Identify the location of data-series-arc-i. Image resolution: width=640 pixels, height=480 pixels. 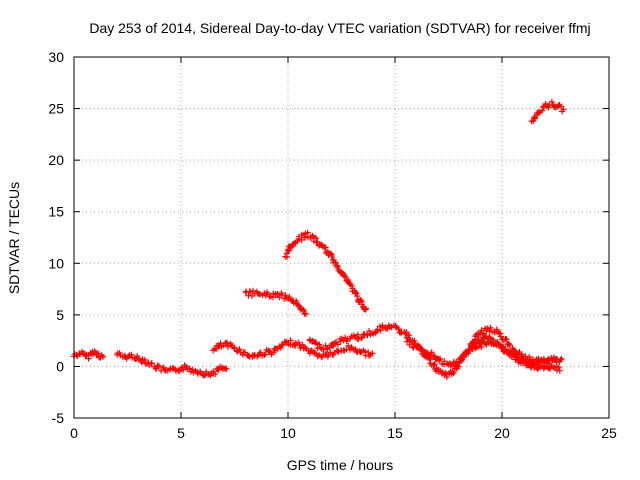
(547, 111).